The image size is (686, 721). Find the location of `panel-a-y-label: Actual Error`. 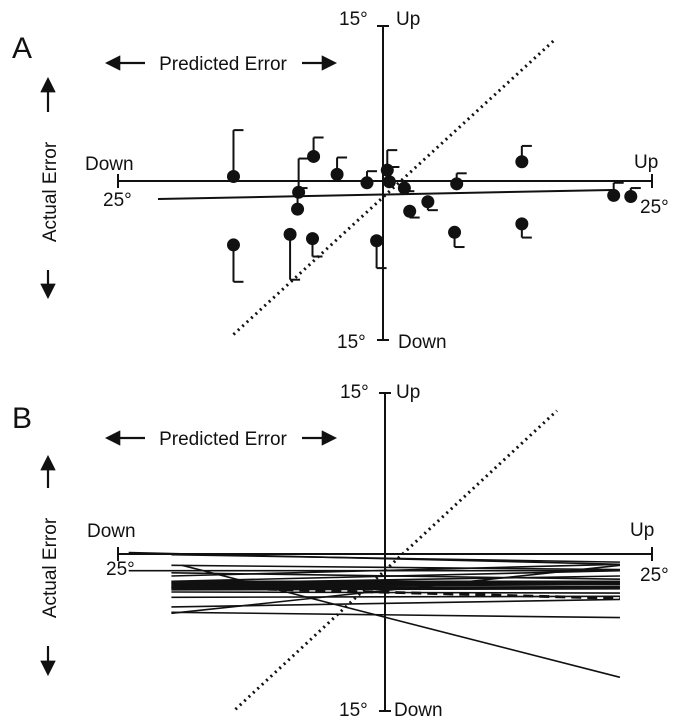

panel-a-y-label: Actual Error is located at coordinates (50, 191).